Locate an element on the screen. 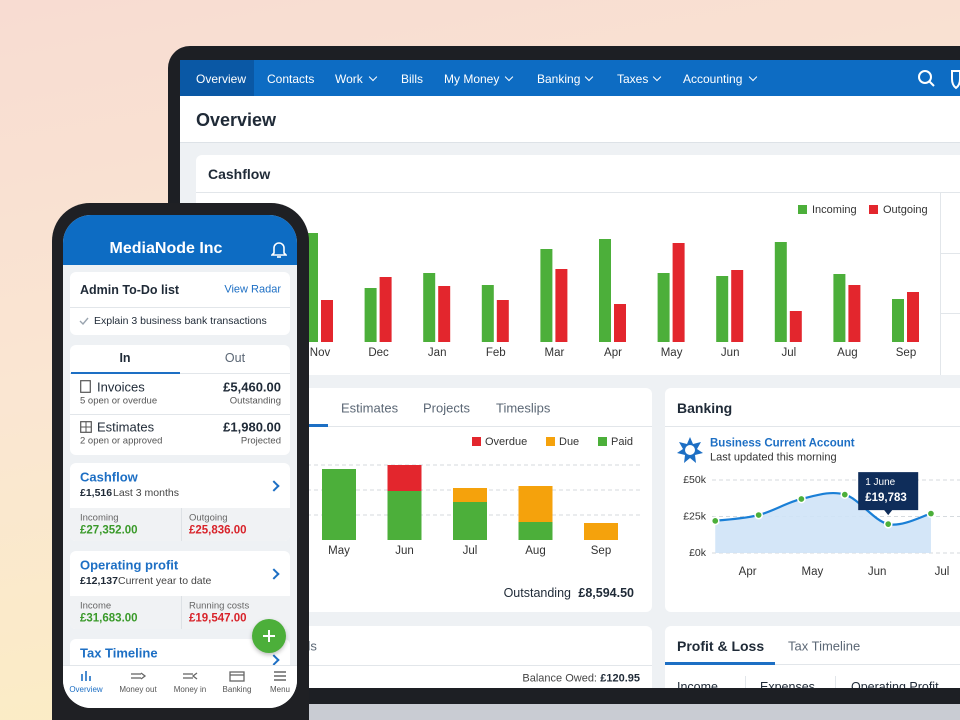 This screenshot has width=960, height=720. summary-label: Incoming is located at coordinates (99, 518).